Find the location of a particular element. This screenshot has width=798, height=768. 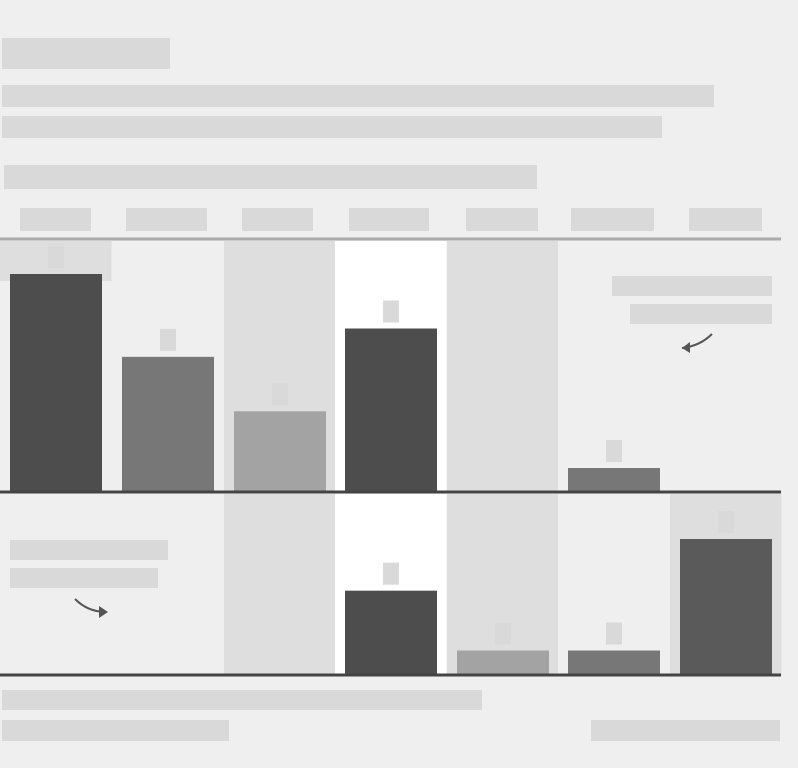

annotation-upper-right-line-1-block is located at coordinates (692, 286).